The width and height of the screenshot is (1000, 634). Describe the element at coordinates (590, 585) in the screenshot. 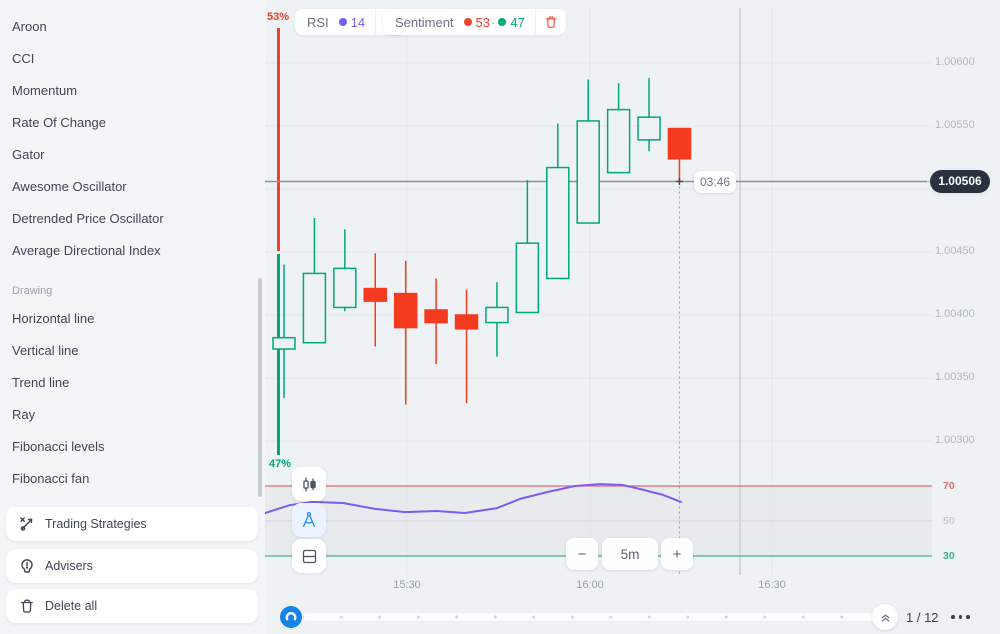

I see `time-axis-label: 16:00` at that location.